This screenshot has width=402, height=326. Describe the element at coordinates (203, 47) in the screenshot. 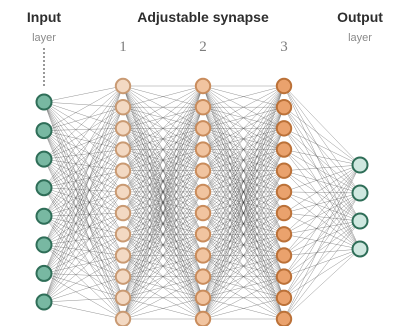

I see `hidden-layer-2-number: 2` at that location.